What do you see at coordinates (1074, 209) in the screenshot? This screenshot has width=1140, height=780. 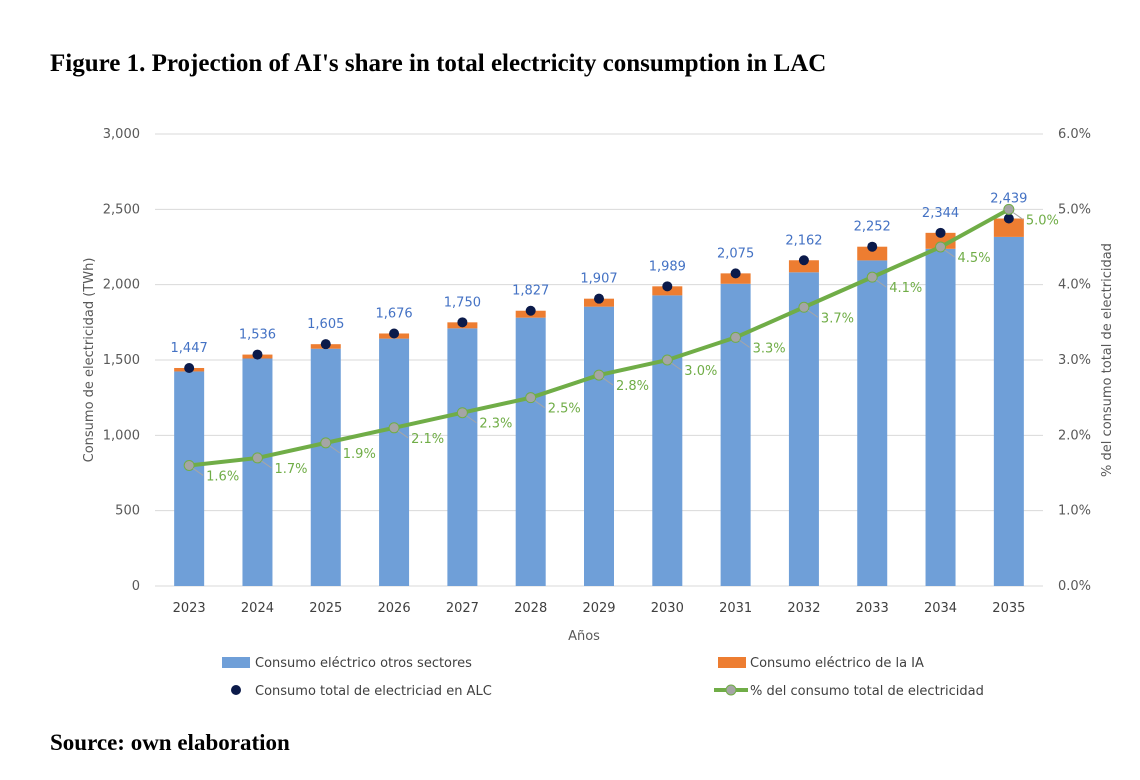 I see `y2-tick-label: 5.0%` at bounding box center [1074, 209].